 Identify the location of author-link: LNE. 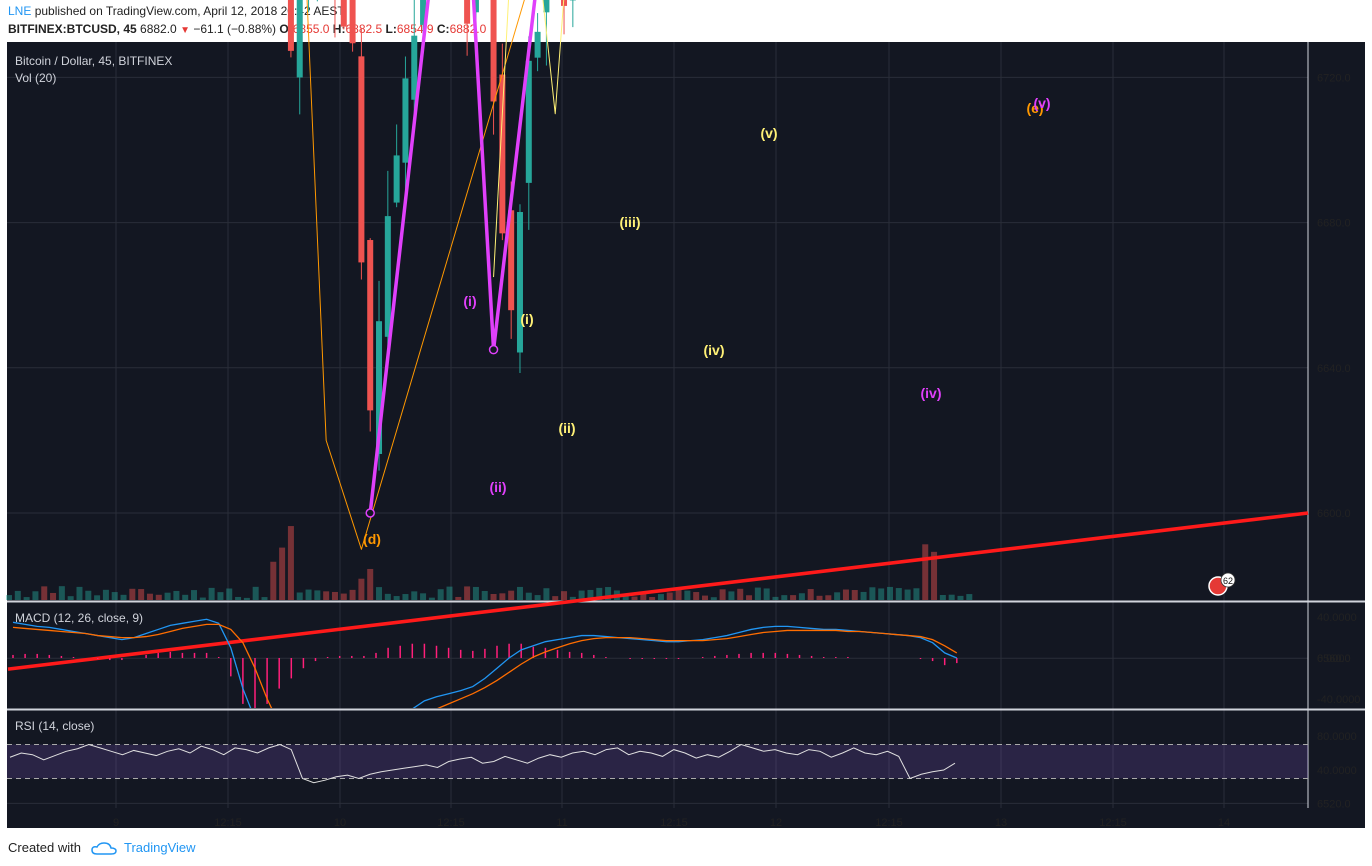
(20, 11).